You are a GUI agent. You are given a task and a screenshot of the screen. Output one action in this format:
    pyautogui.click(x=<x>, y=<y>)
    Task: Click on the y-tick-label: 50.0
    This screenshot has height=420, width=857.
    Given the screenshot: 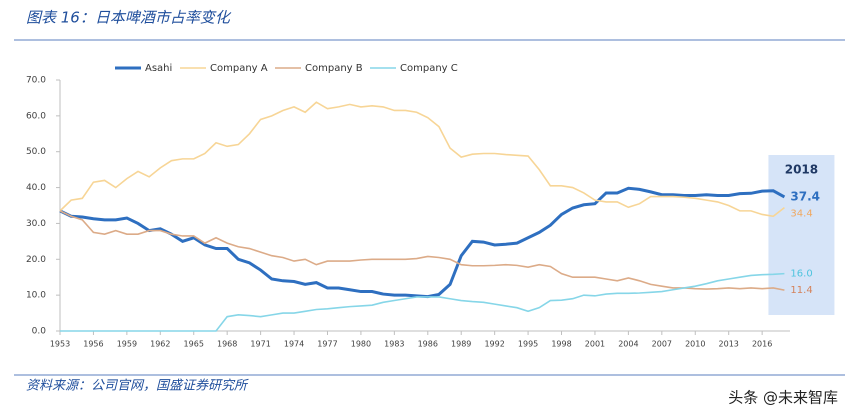 What is the action you would take?
    pyautogui.click(x=36, y=152)
    